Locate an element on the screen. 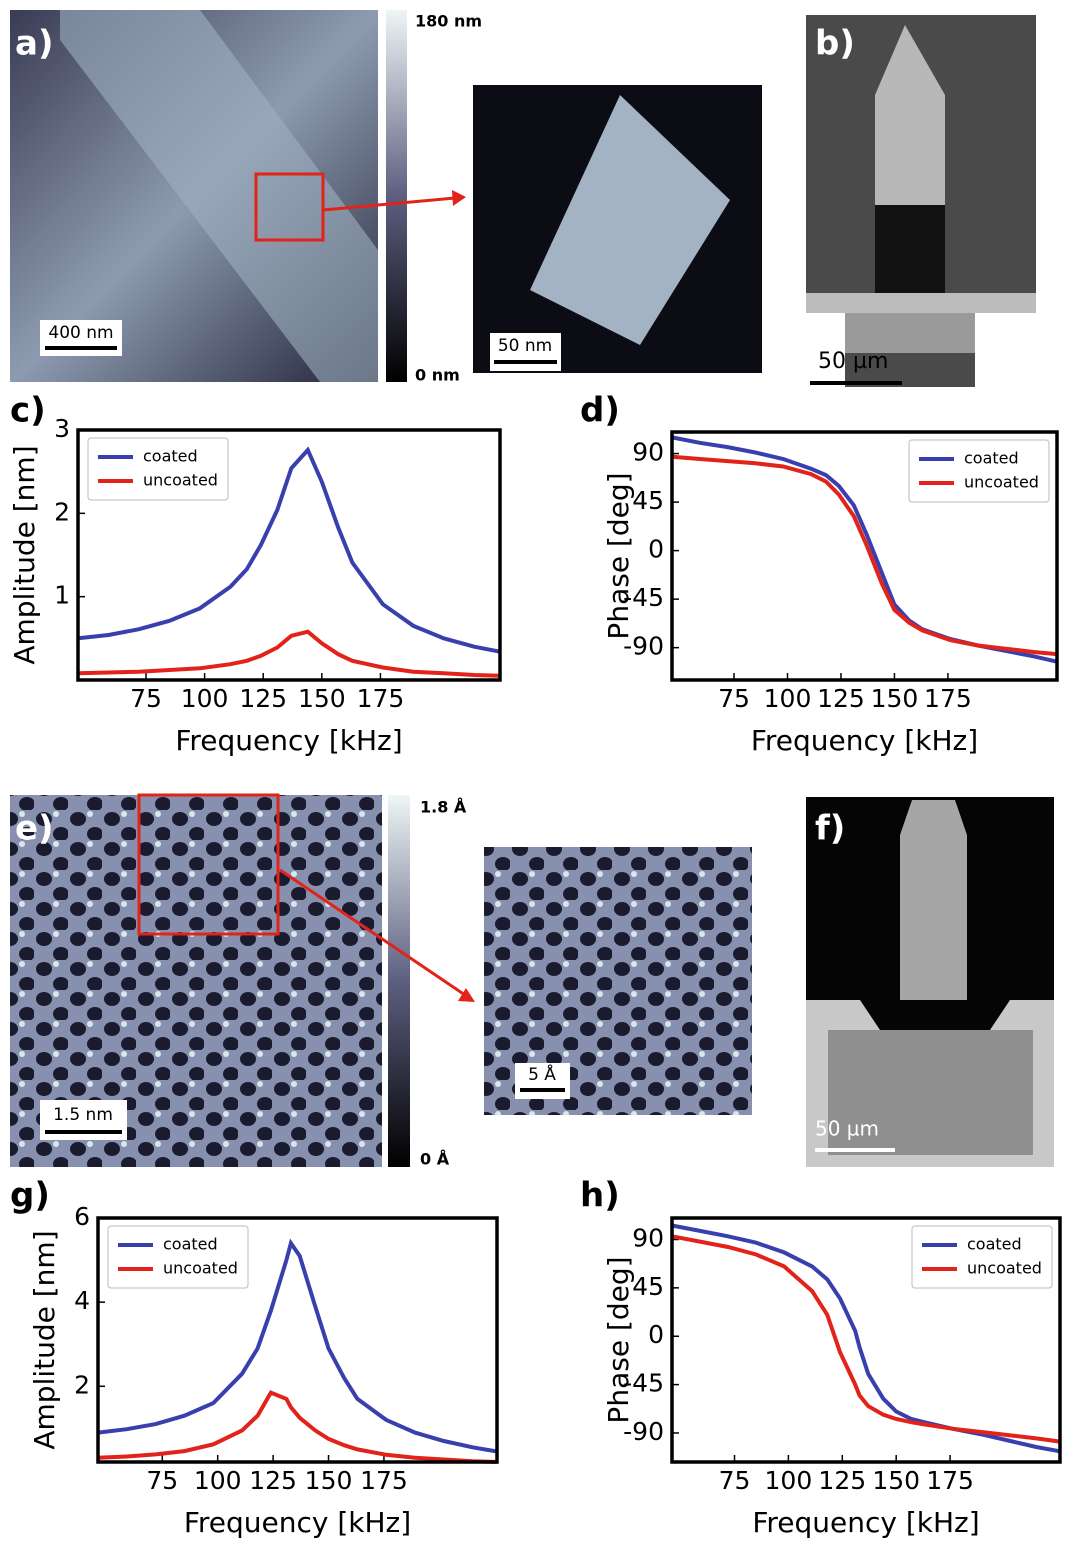 The width and height of the screenshot is (1068, 1547). panel-label: c) is located at coordinates (28, 411).